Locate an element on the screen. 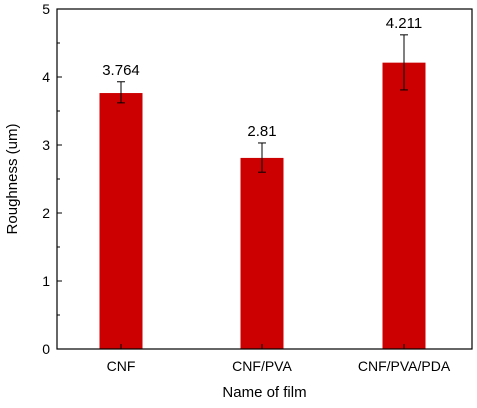 The width and height of the screenshot is (477, 408). y-tick-label-3: 3 is located at coordinates (46, 145).